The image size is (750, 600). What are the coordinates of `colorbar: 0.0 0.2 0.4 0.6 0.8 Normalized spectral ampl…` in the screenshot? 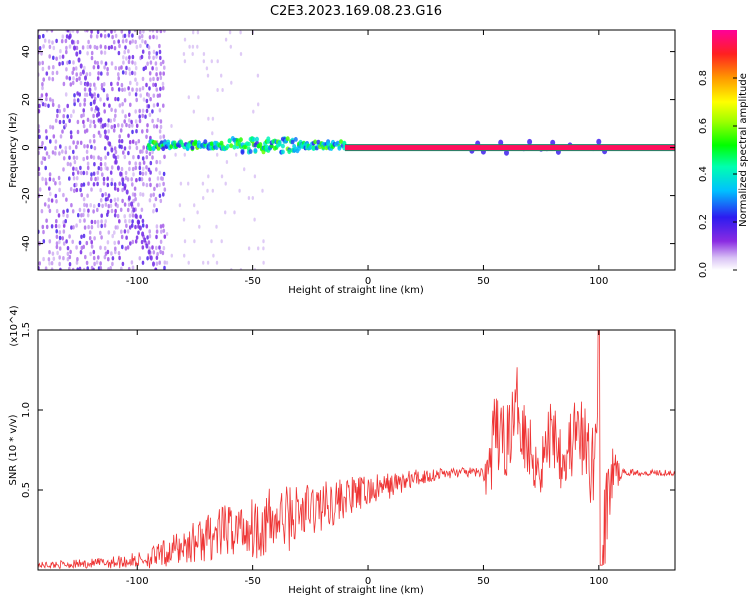 It's located at (723, 154).